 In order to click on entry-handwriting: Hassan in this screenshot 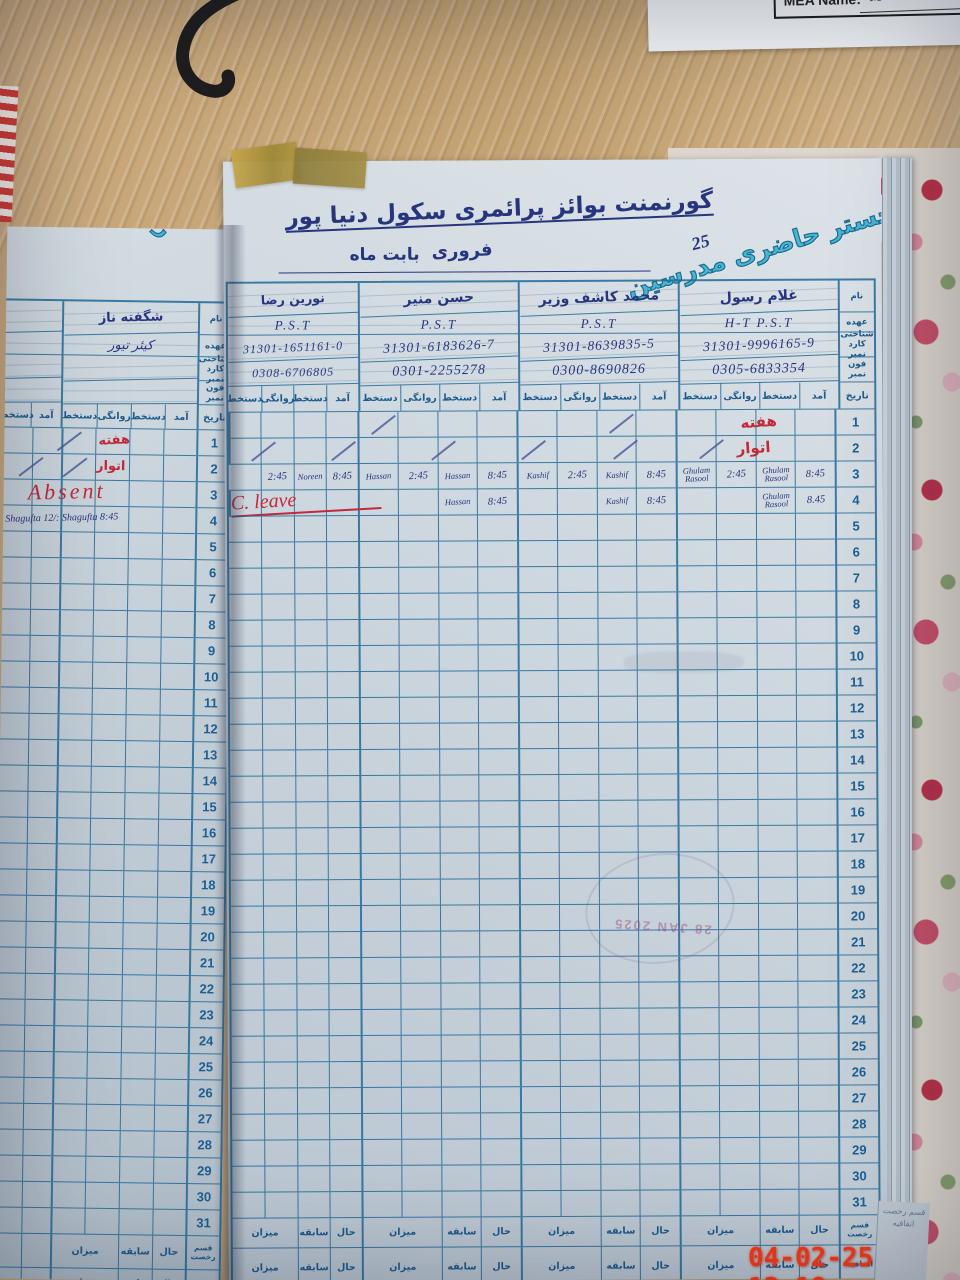, I will do `click(457, 476)`.